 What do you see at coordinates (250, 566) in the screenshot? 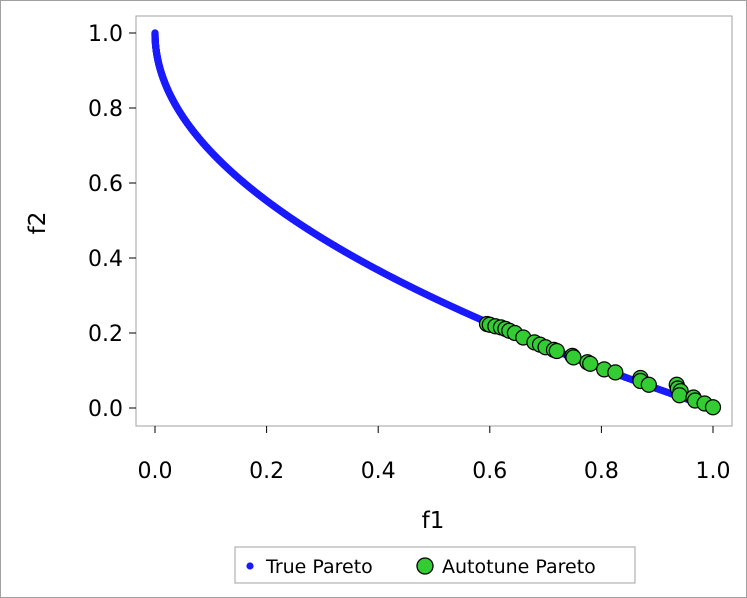
I see `legend-true-pareto-marker` at bounding box center [250, 566].